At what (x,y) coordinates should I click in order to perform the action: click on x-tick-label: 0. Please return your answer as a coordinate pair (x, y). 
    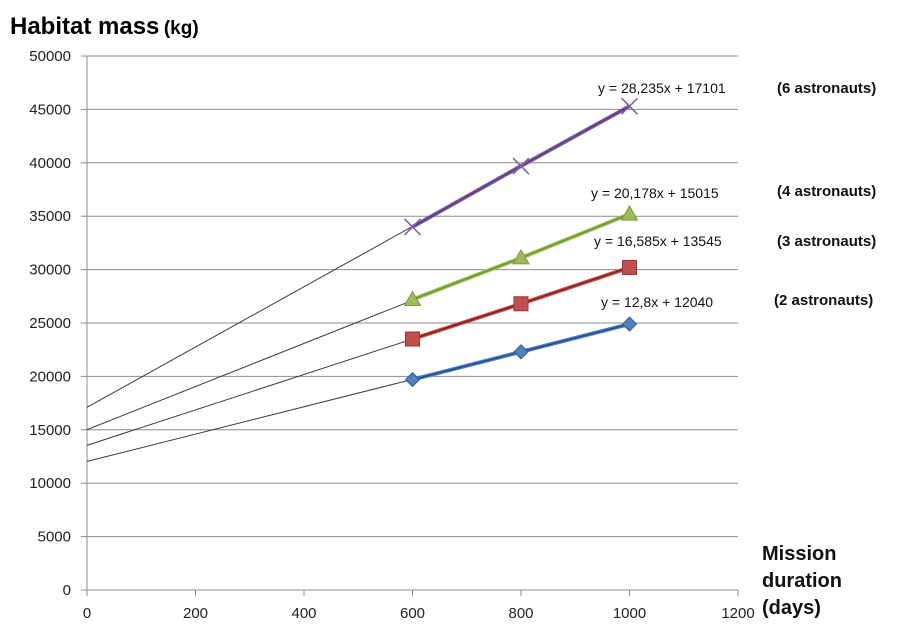
    Looking at the image, I should click on (87, 613).